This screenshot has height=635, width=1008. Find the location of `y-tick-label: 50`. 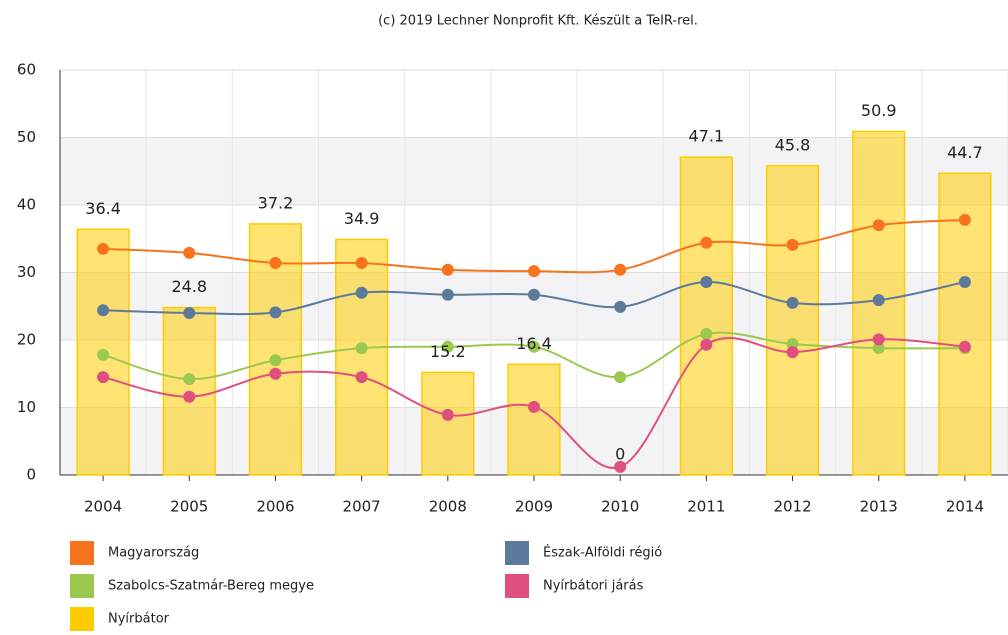

y-tick-label: 50 is located at coordinates (26, 137).